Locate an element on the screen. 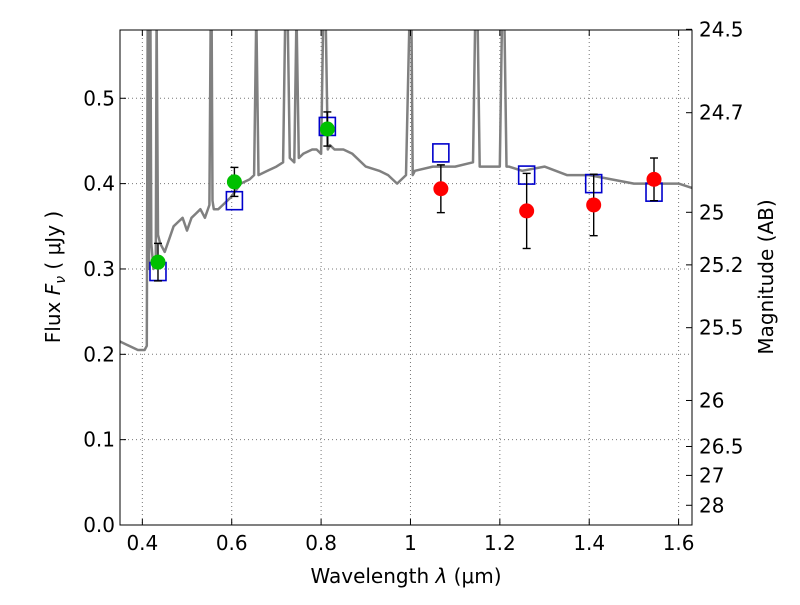 Image resolution: width=800 pixels, height=605 pixels. y-tick-label: 0.3 is located at coordinates (99, 269).